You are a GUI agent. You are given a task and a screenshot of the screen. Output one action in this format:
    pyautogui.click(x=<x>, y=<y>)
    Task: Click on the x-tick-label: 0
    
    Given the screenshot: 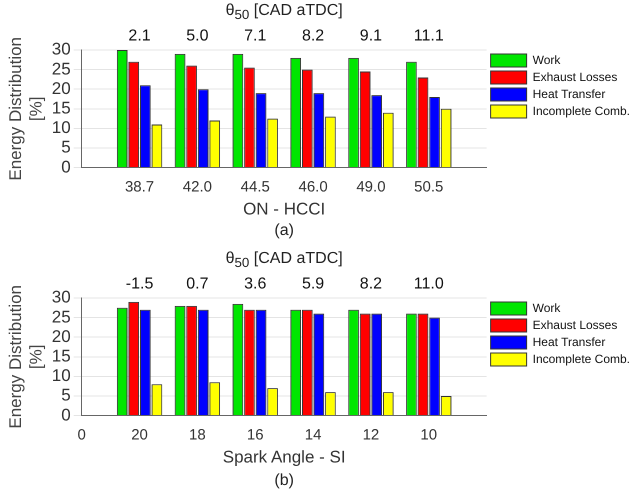 What is the action you would take?
    pyautogui.click(x=82, y=435)
    